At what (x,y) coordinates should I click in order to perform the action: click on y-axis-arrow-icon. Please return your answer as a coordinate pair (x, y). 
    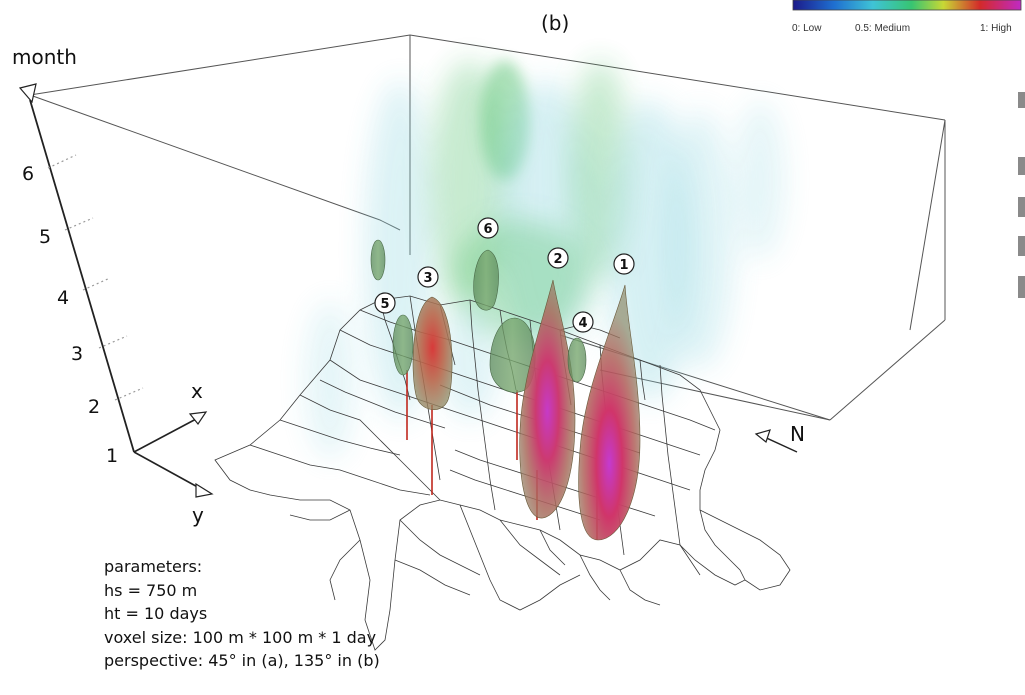
    Looking at the image, I should click on (204, 490).